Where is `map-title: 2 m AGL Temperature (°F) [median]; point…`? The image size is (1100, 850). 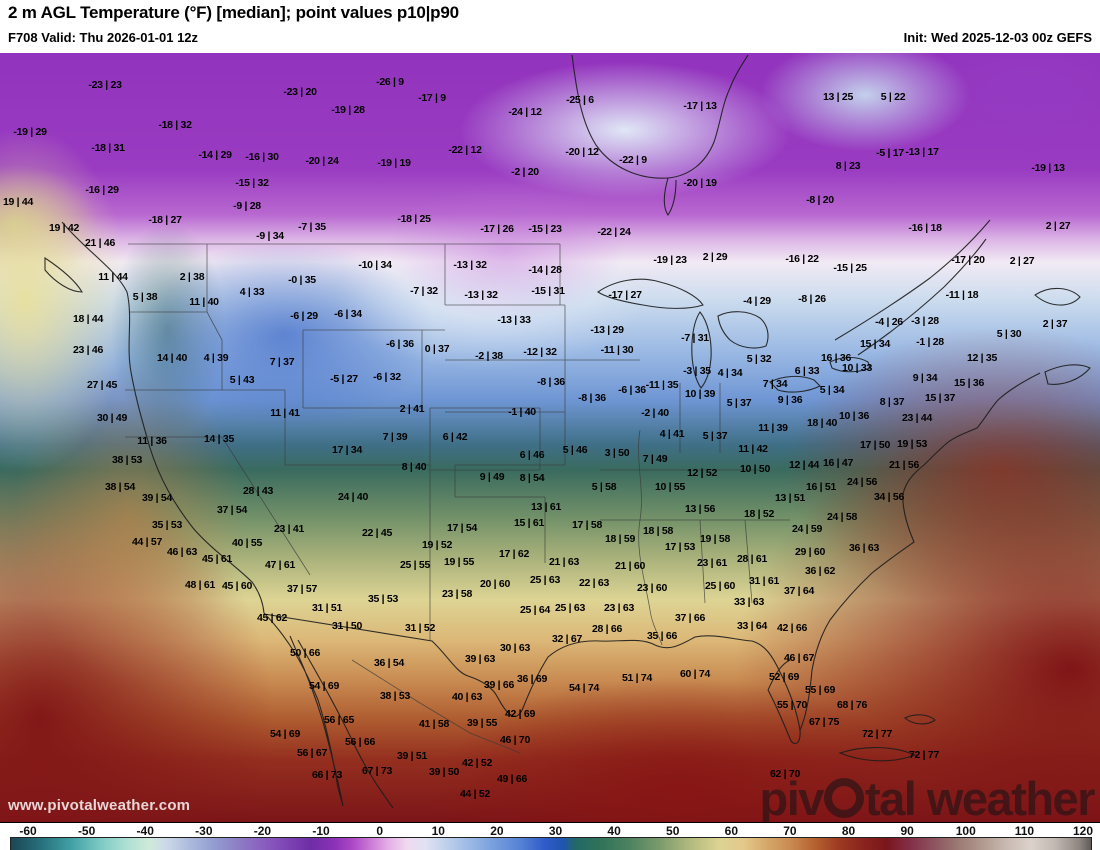
map-title: 2 m AGL Temperature (°F) [median]; point… is located at coordinates (233, 12).